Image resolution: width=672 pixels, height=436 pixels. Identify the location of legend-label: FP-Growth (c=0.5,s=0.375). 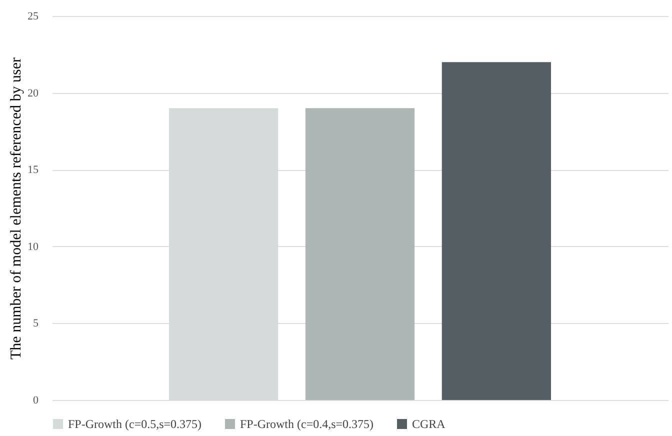
(135, 424).